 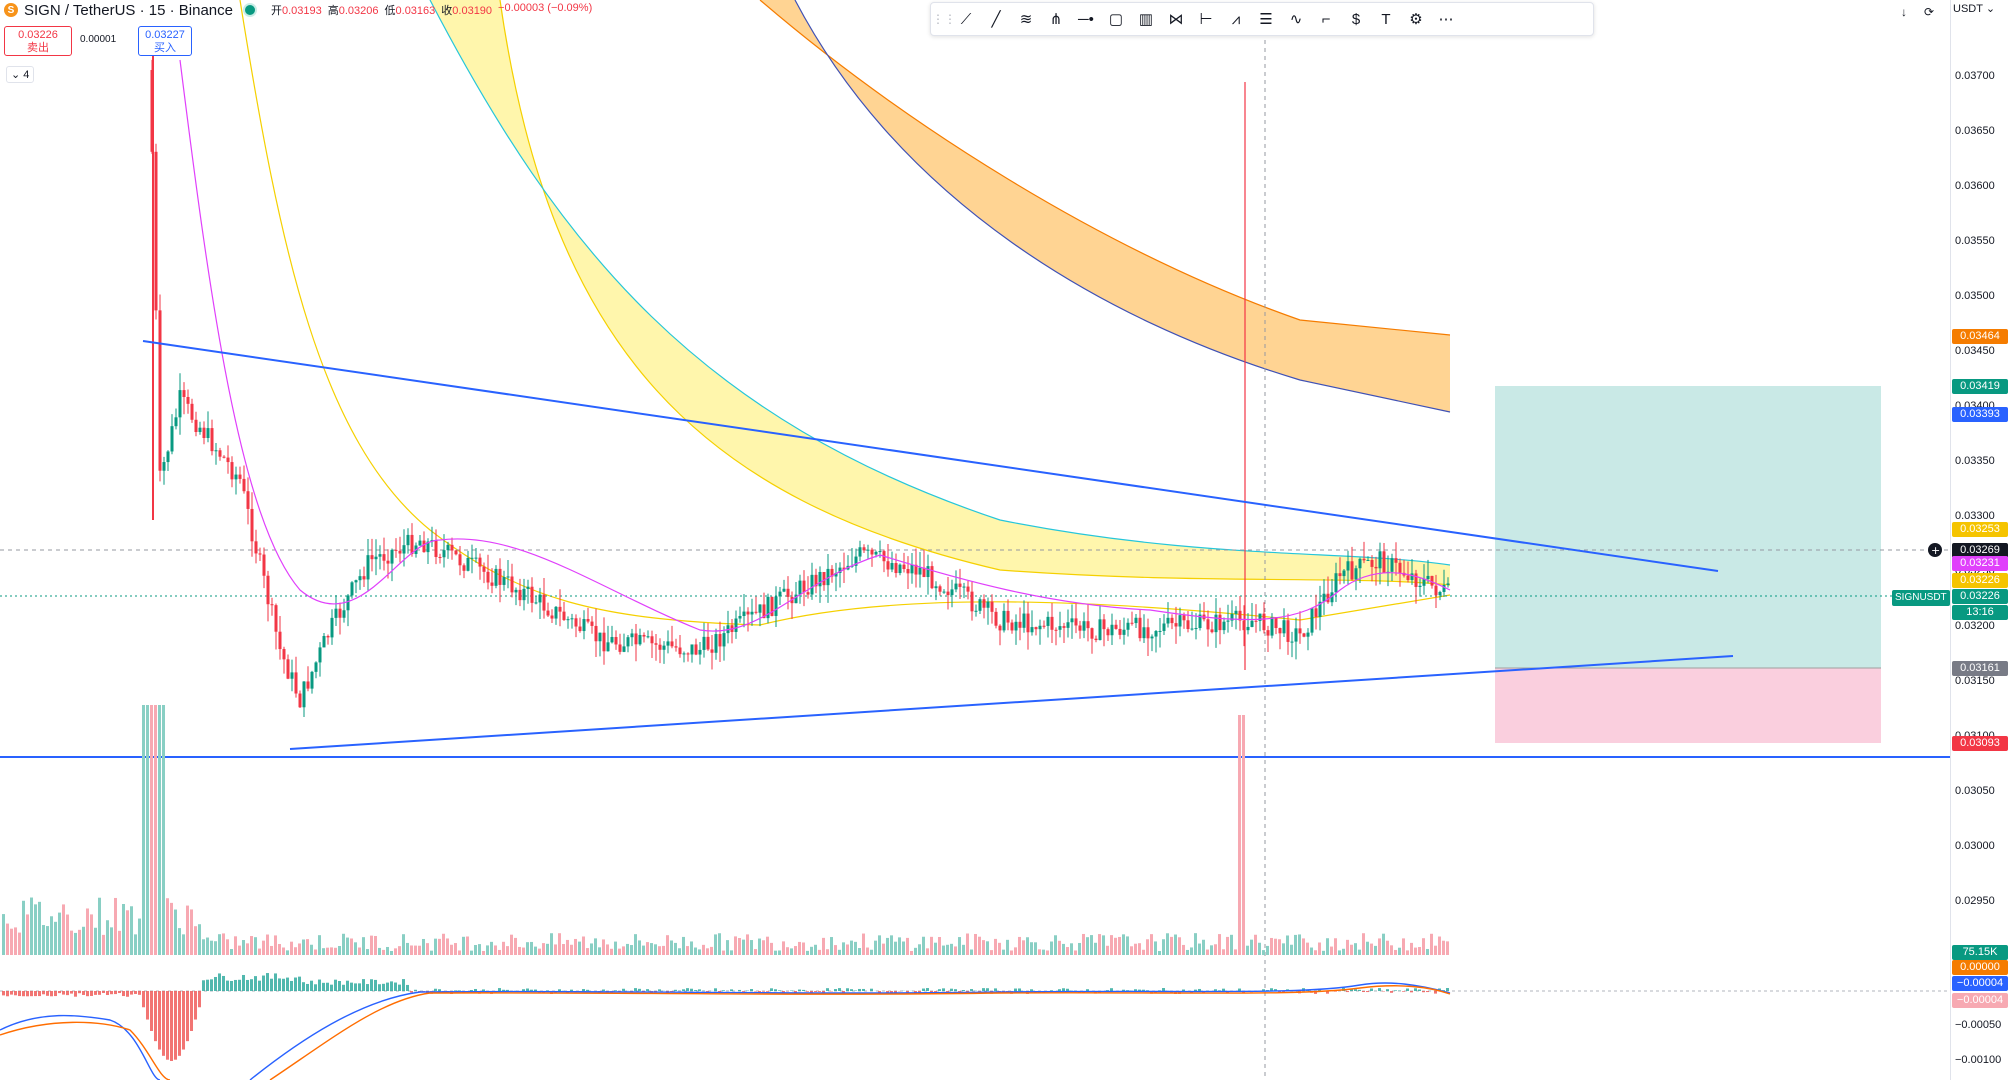 What do you see at coordinates (966, 19) in the screenshot?
I see `ray-icon: ⟋` at bounding box center [966, 19].